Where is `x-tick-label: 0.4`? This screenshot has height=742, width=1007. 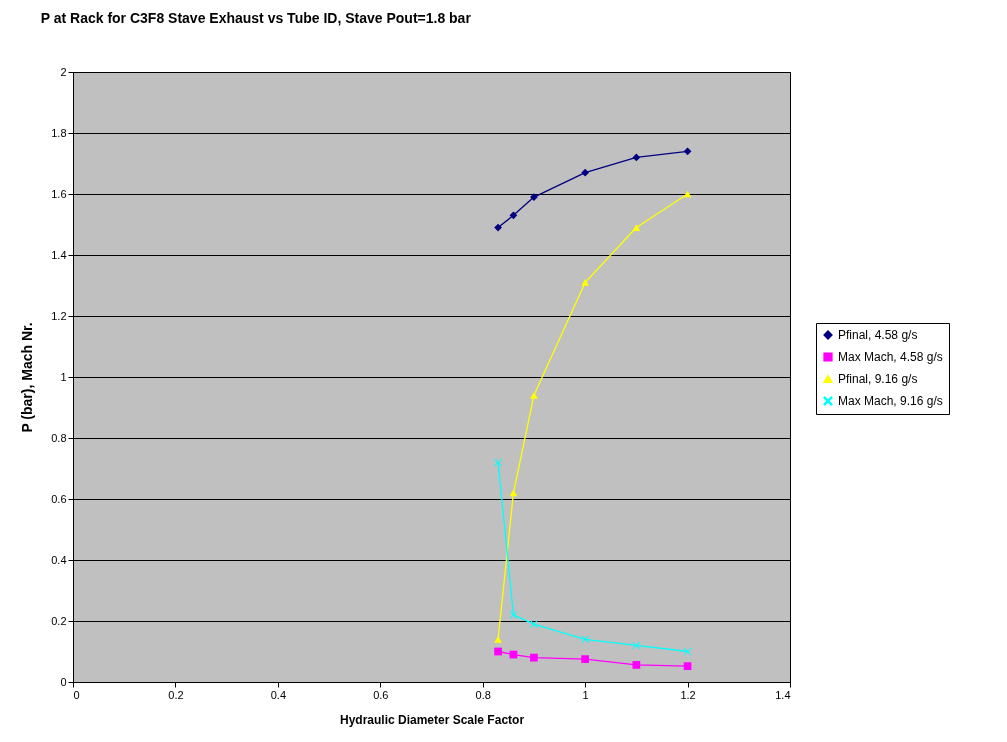 x-tick-label: 0.4 is located at coordinates (278, 694).